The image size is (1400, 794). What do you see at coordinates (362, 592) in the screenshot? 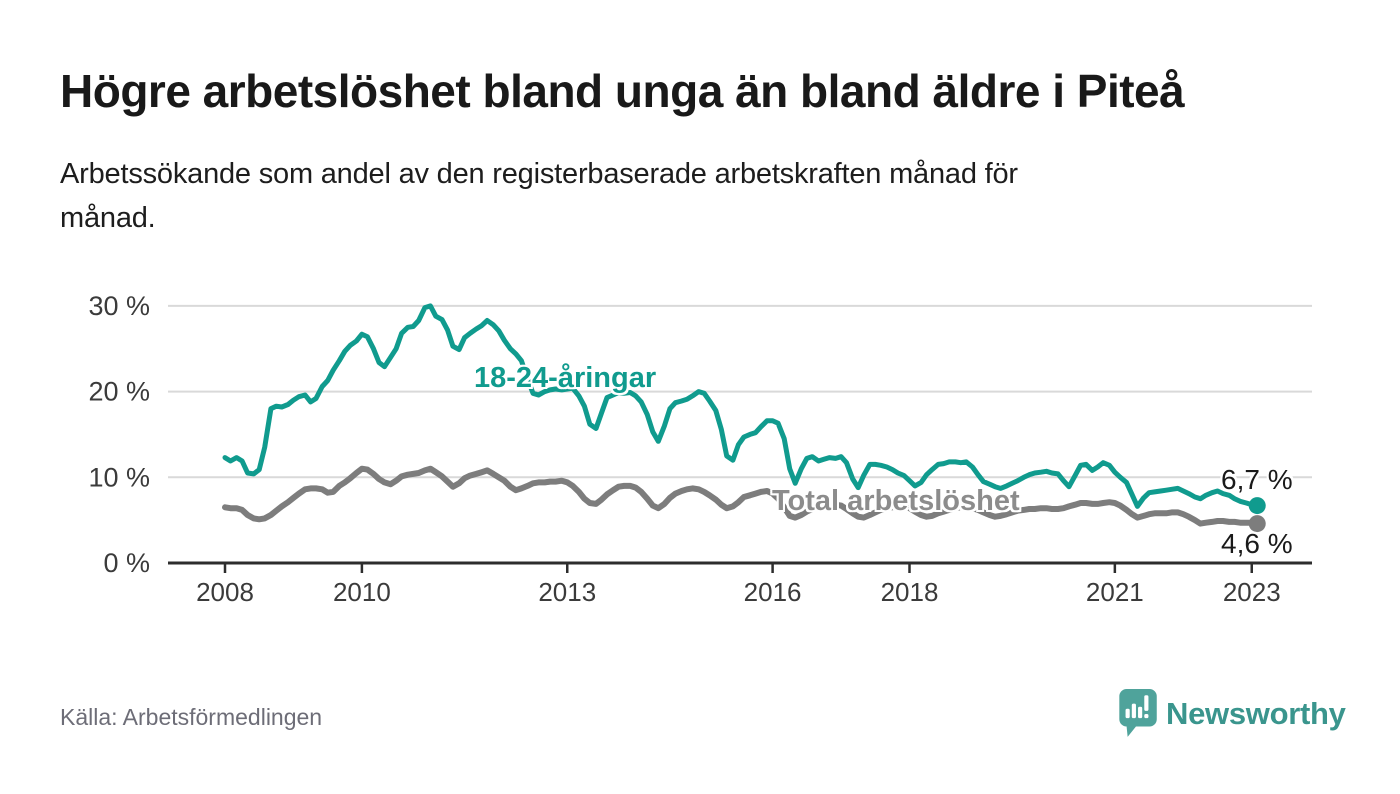
I see `x-axis-tick-label: 2010` at bounding box center [362, 592].